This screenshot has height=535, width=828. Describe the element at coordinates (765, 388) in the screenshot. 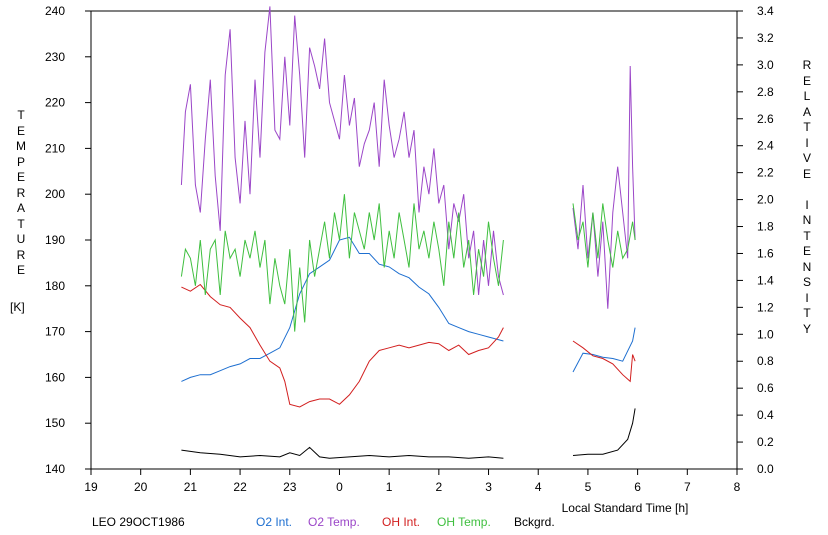

I see `y-right-tick-label: 0.6` at that location.